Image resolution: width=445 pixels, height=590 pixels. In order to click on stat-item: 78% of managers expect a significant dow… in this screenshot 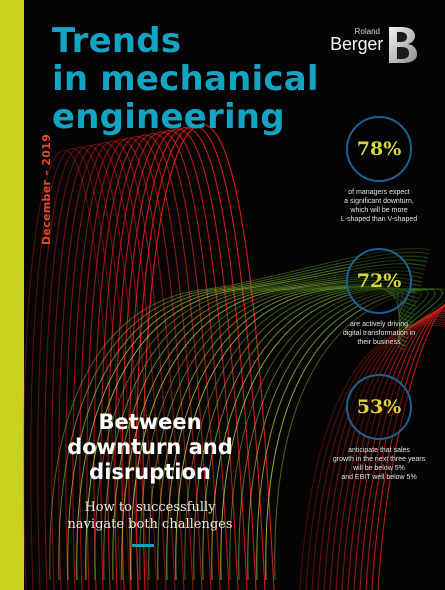, I will do `click(379, 170)`.